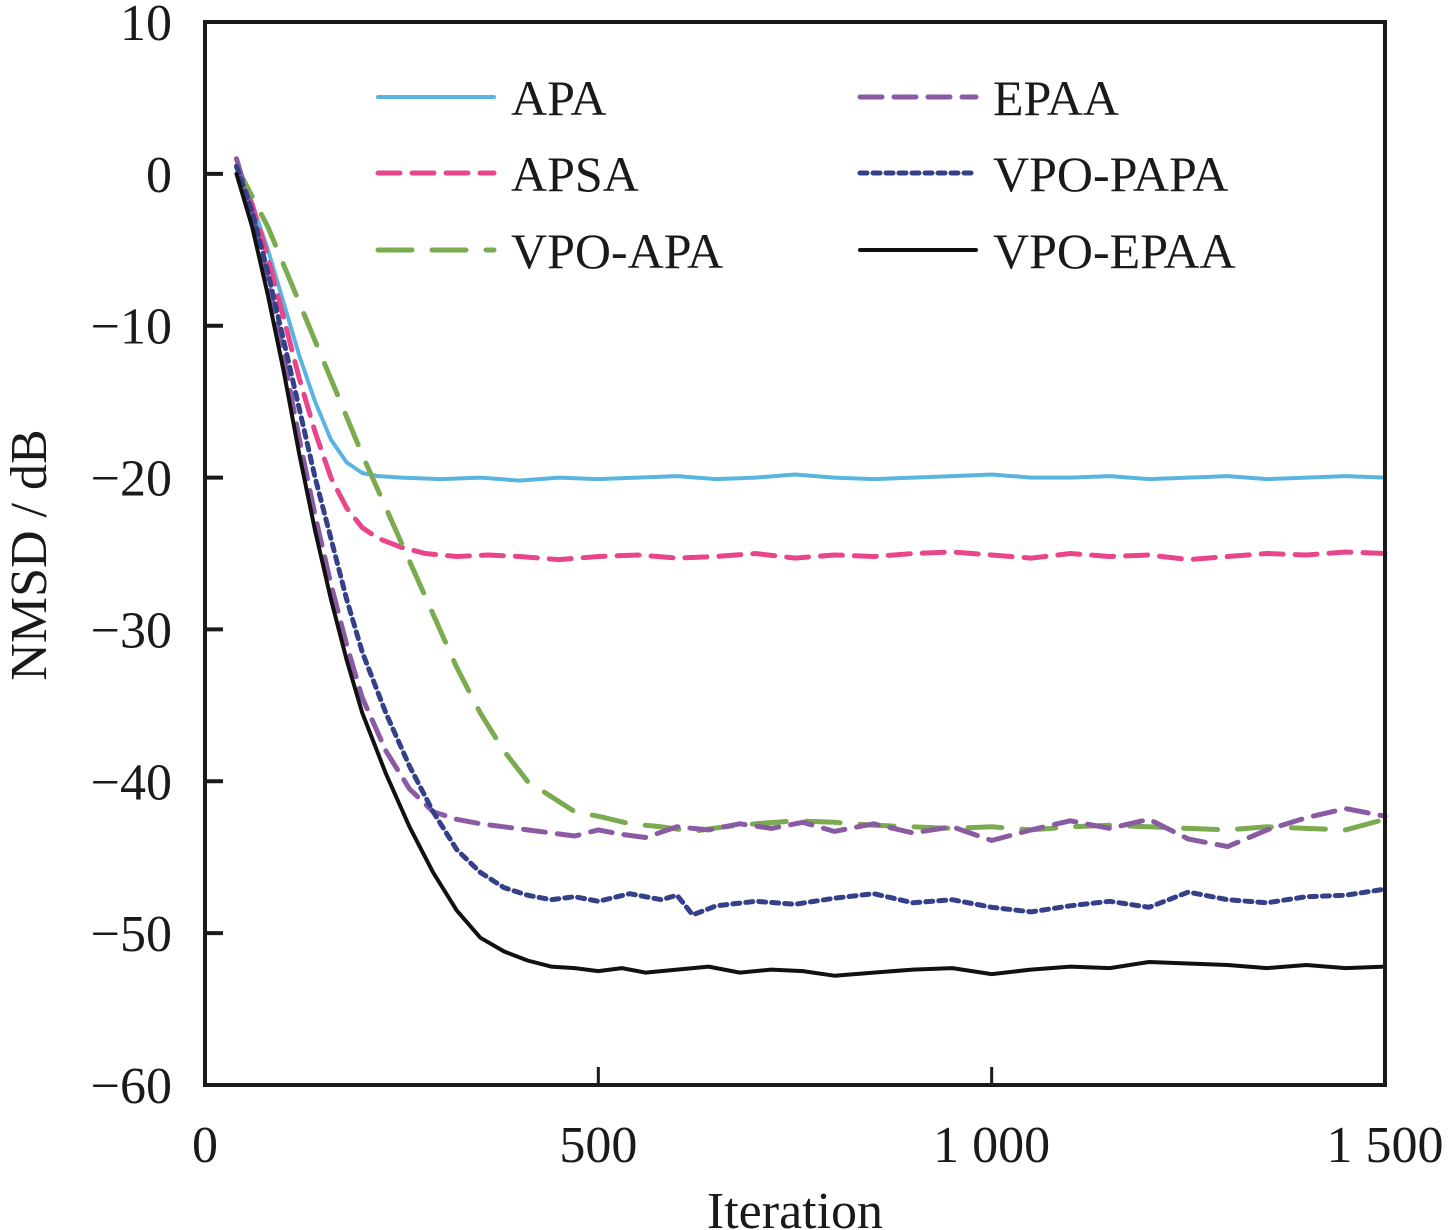 The height and width of the screenshot is (1230, 1455). What do you see at coordinates (146, 26) in the screenshot?
I see `y-tick-label: 10` at bounding box center [146, 26].